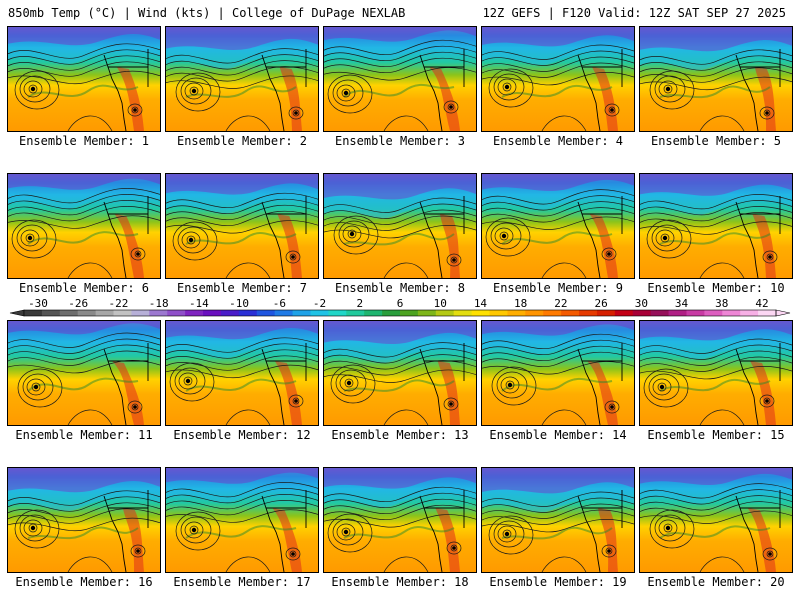 Image resolution: width=800 pixels, height=600 pixels. Describe the element at coordinates (119, 303) in the screenshot. I see `colorbar-tick-label: -22` at that location.